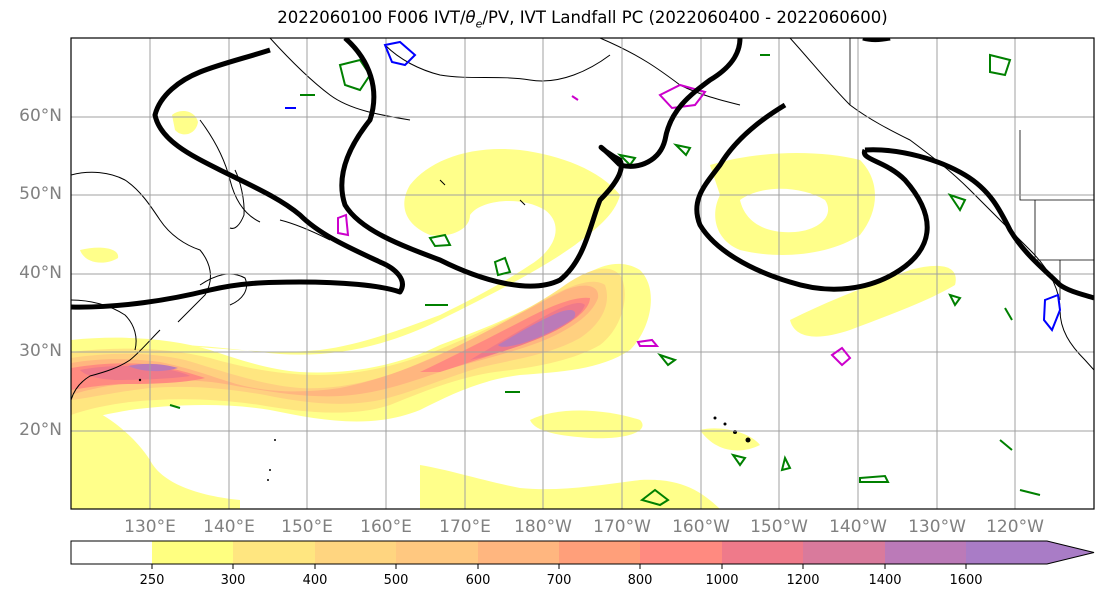 The height and width of the screenshot is (603, 1105). What do you see at coordinates (40, 273) in the screenshot?
I see `lat-label-40n: 40°N` at bounding box center [40, 273].